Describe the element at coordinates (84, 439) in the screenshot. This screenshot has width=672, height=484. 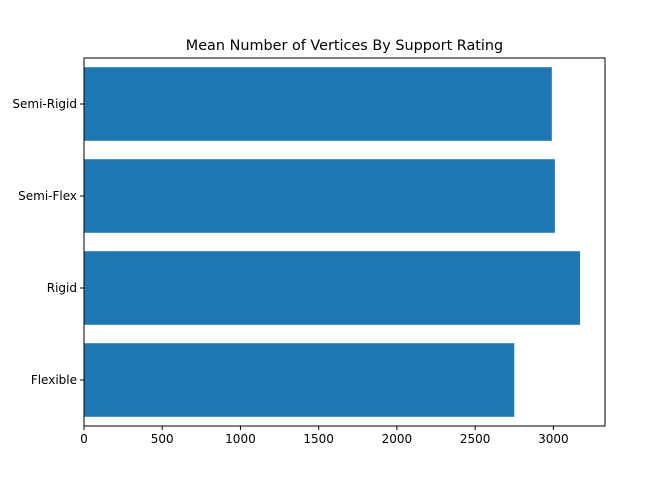
I see `x-tick-label: 0` at that location.